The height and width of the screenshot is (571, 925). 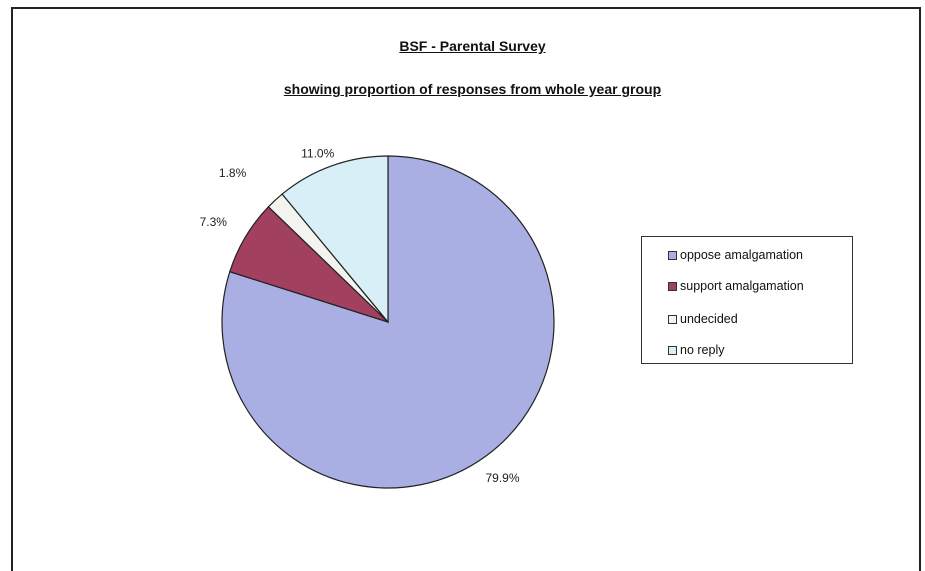 What do you see at coordinates (335, 239) in the screenshot?
I see `pie-slice-no-reply` at bounding box center [335, 239].